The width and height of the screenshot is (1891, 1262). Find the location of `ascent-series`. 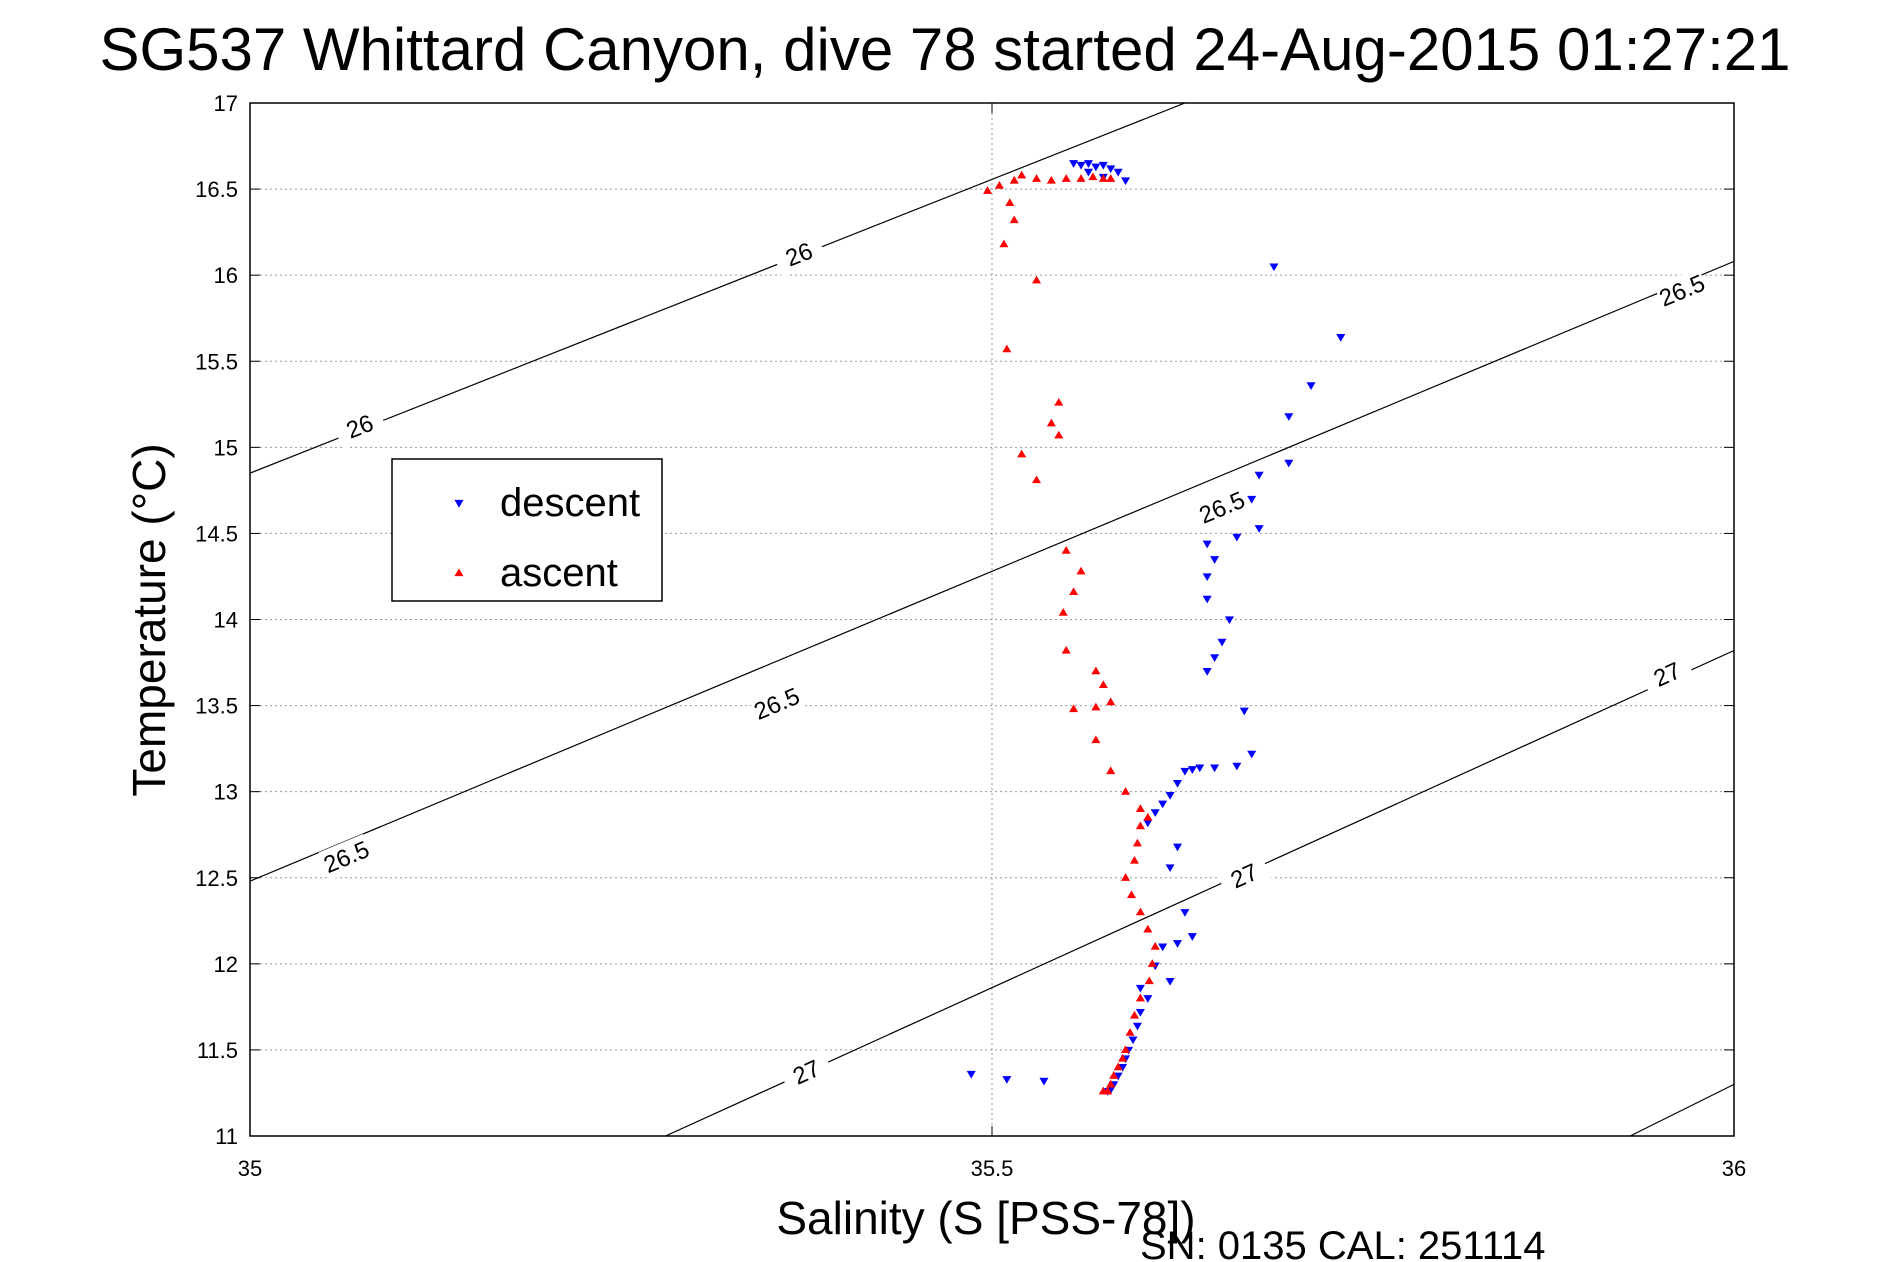

ascent-series is located at coordinates (1071, 632).